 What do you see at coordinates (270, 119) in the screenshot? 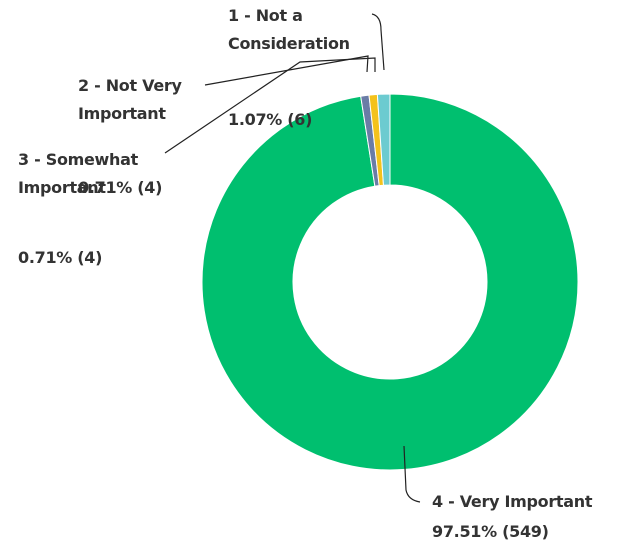
I see `value-label: 1.07% (6)` at bounding box center [270, 119].